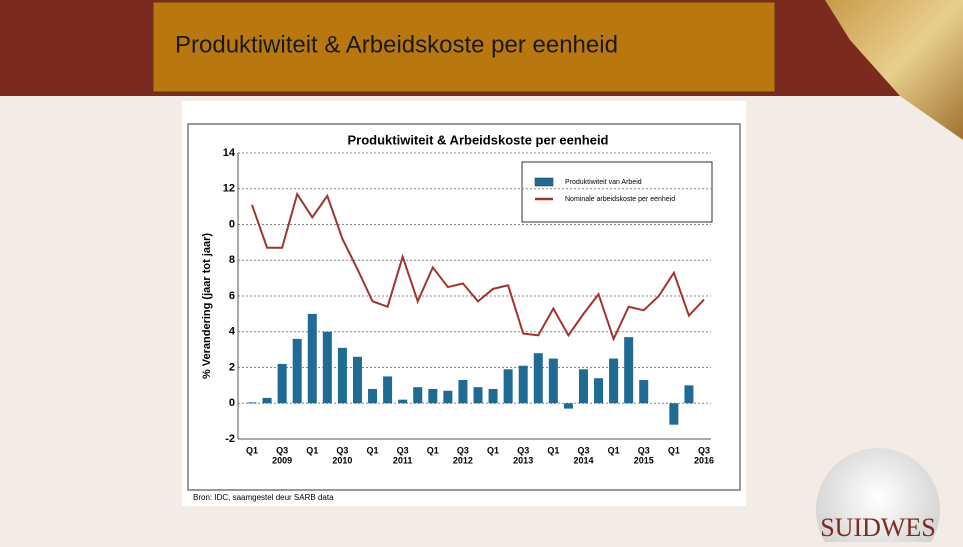  I want to click on line, so click(478, 266).